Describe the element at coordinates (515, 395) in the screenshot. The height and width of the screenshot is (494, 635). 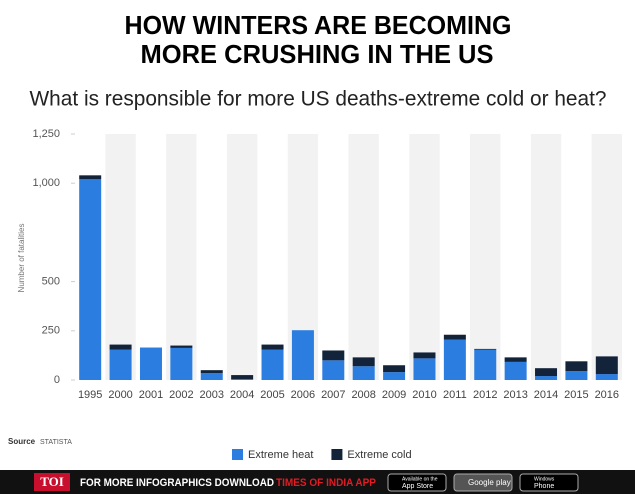
I see `x-tick-label: 2013` at that location.